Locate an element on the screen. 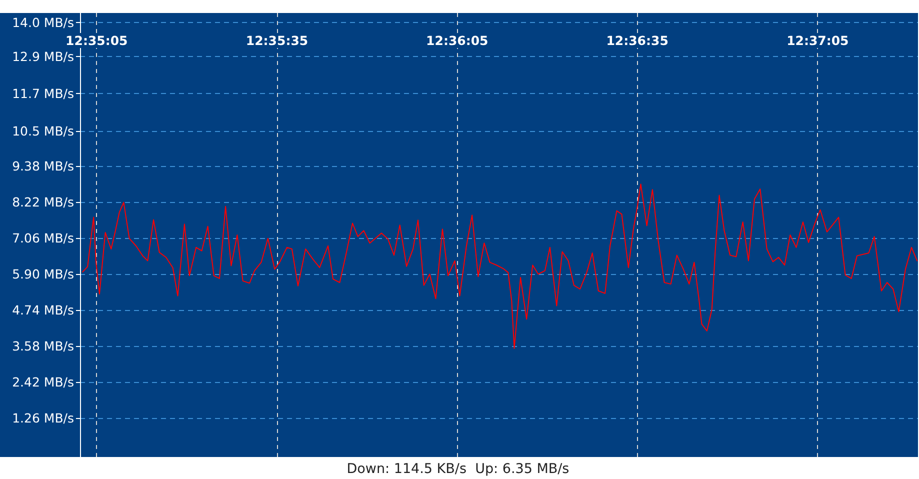  y-tick-label: 2.42 MB/s is located at coordinates (43, 382).